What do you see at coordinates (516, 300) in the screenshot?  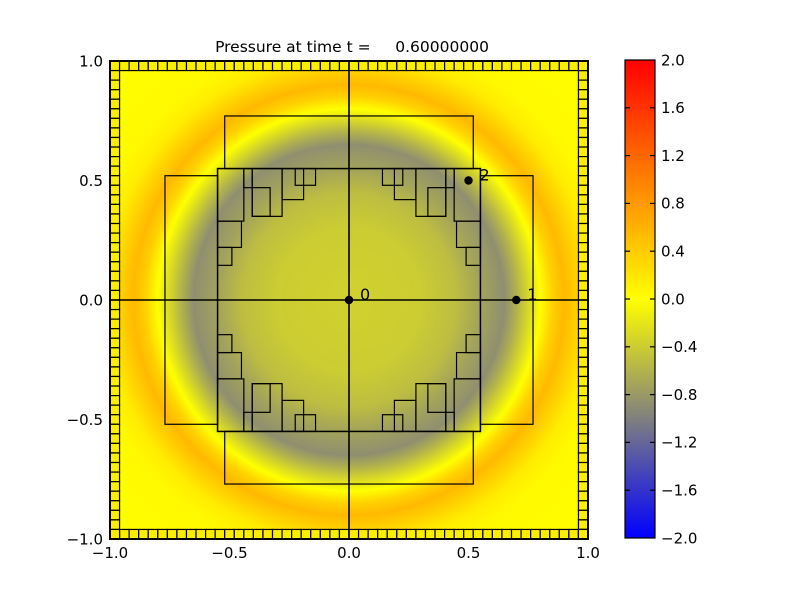 I see `gauge-dot` at bounding box center [516, 300].